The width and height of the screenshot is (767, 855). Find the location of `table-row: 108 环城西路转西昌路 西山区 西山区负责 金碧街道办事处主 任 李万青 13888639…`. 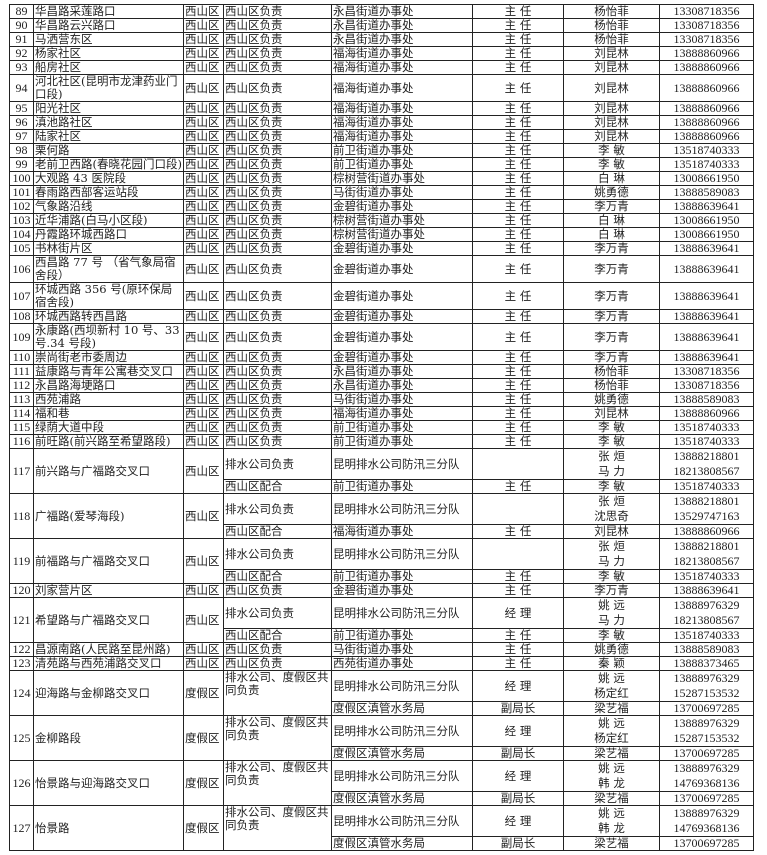

table-row: 108 环城西路转西昌路 西山区 西山区负责 金碧街道办事处主 任 李万青 13888639… is located at coordinates (381, 316).